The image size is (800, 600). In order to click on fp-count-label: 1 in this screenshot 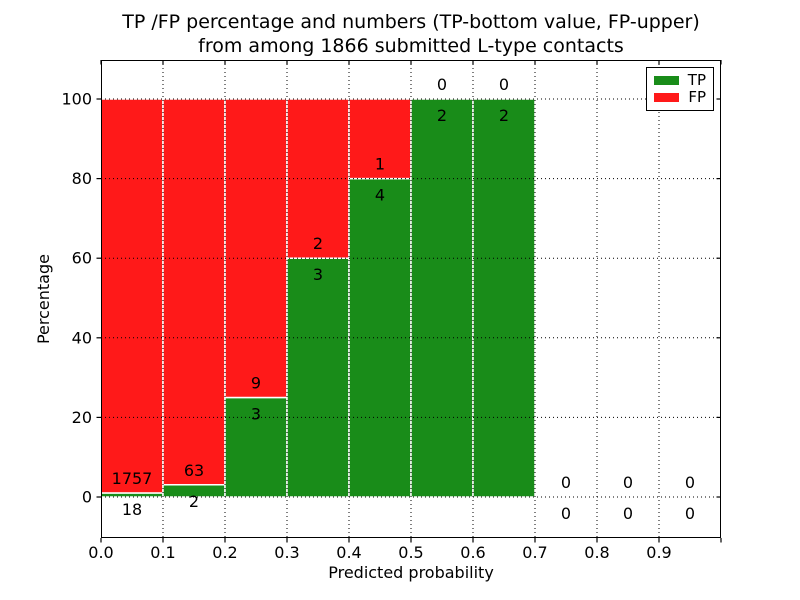, I will do `click(380, 164)`.